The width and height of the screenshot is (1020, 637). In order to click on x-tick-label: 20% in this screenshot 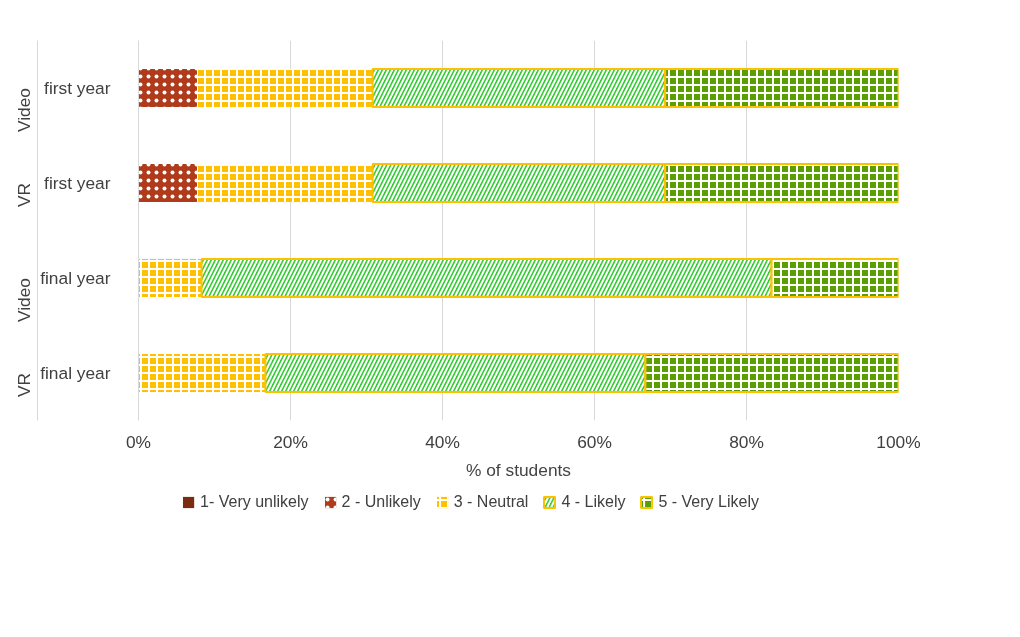, I will do `click(290, 441)`.